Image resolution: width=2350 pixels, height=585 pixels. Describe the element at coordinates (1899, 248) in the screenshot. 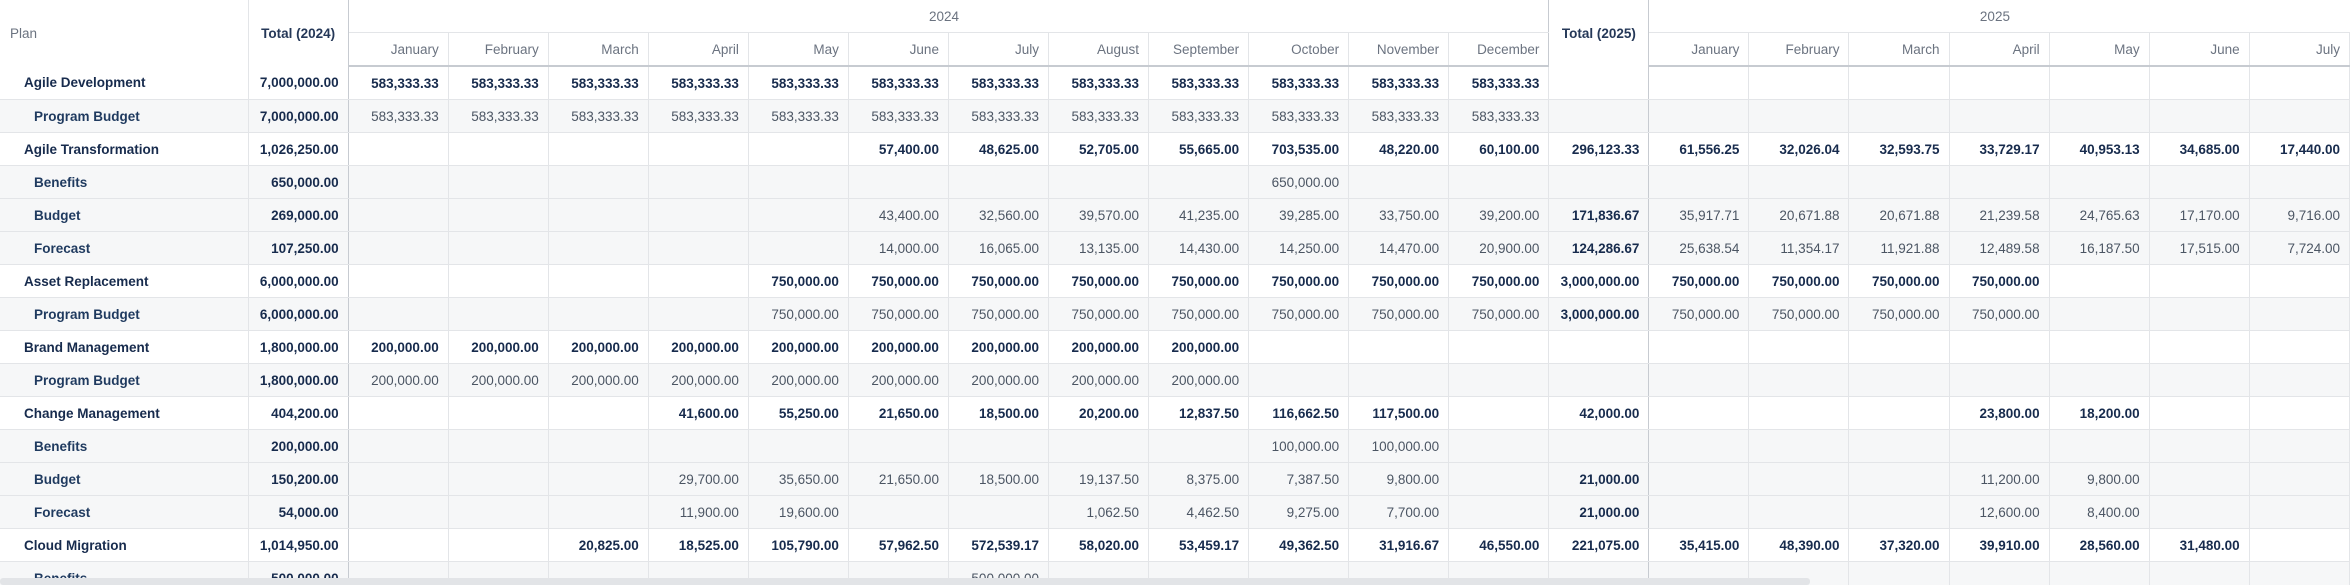

I see `month-value-cell: 11,921.88` at that location.